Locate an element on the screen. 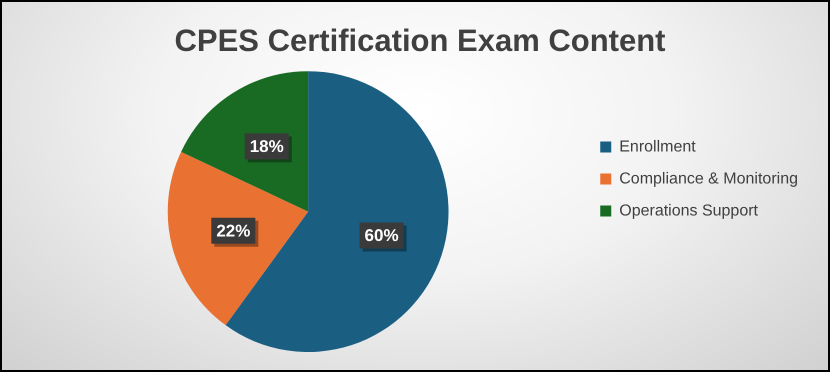 The width and height of the screenshot is (830, 372). legend-label: Operations Support is located at coordinates (689, 211).